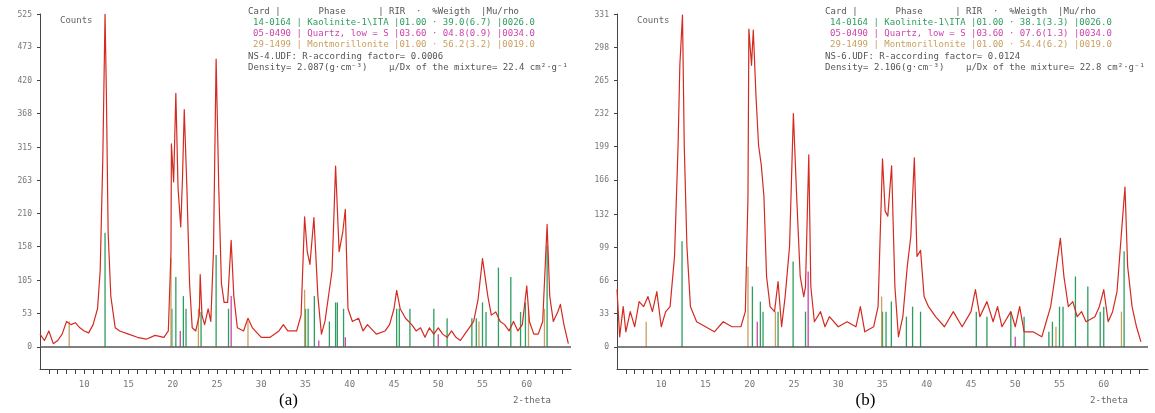  Describe the element at coordinates (25, 214) in the screenshot. I see `y-tick-label: 210` at that location.